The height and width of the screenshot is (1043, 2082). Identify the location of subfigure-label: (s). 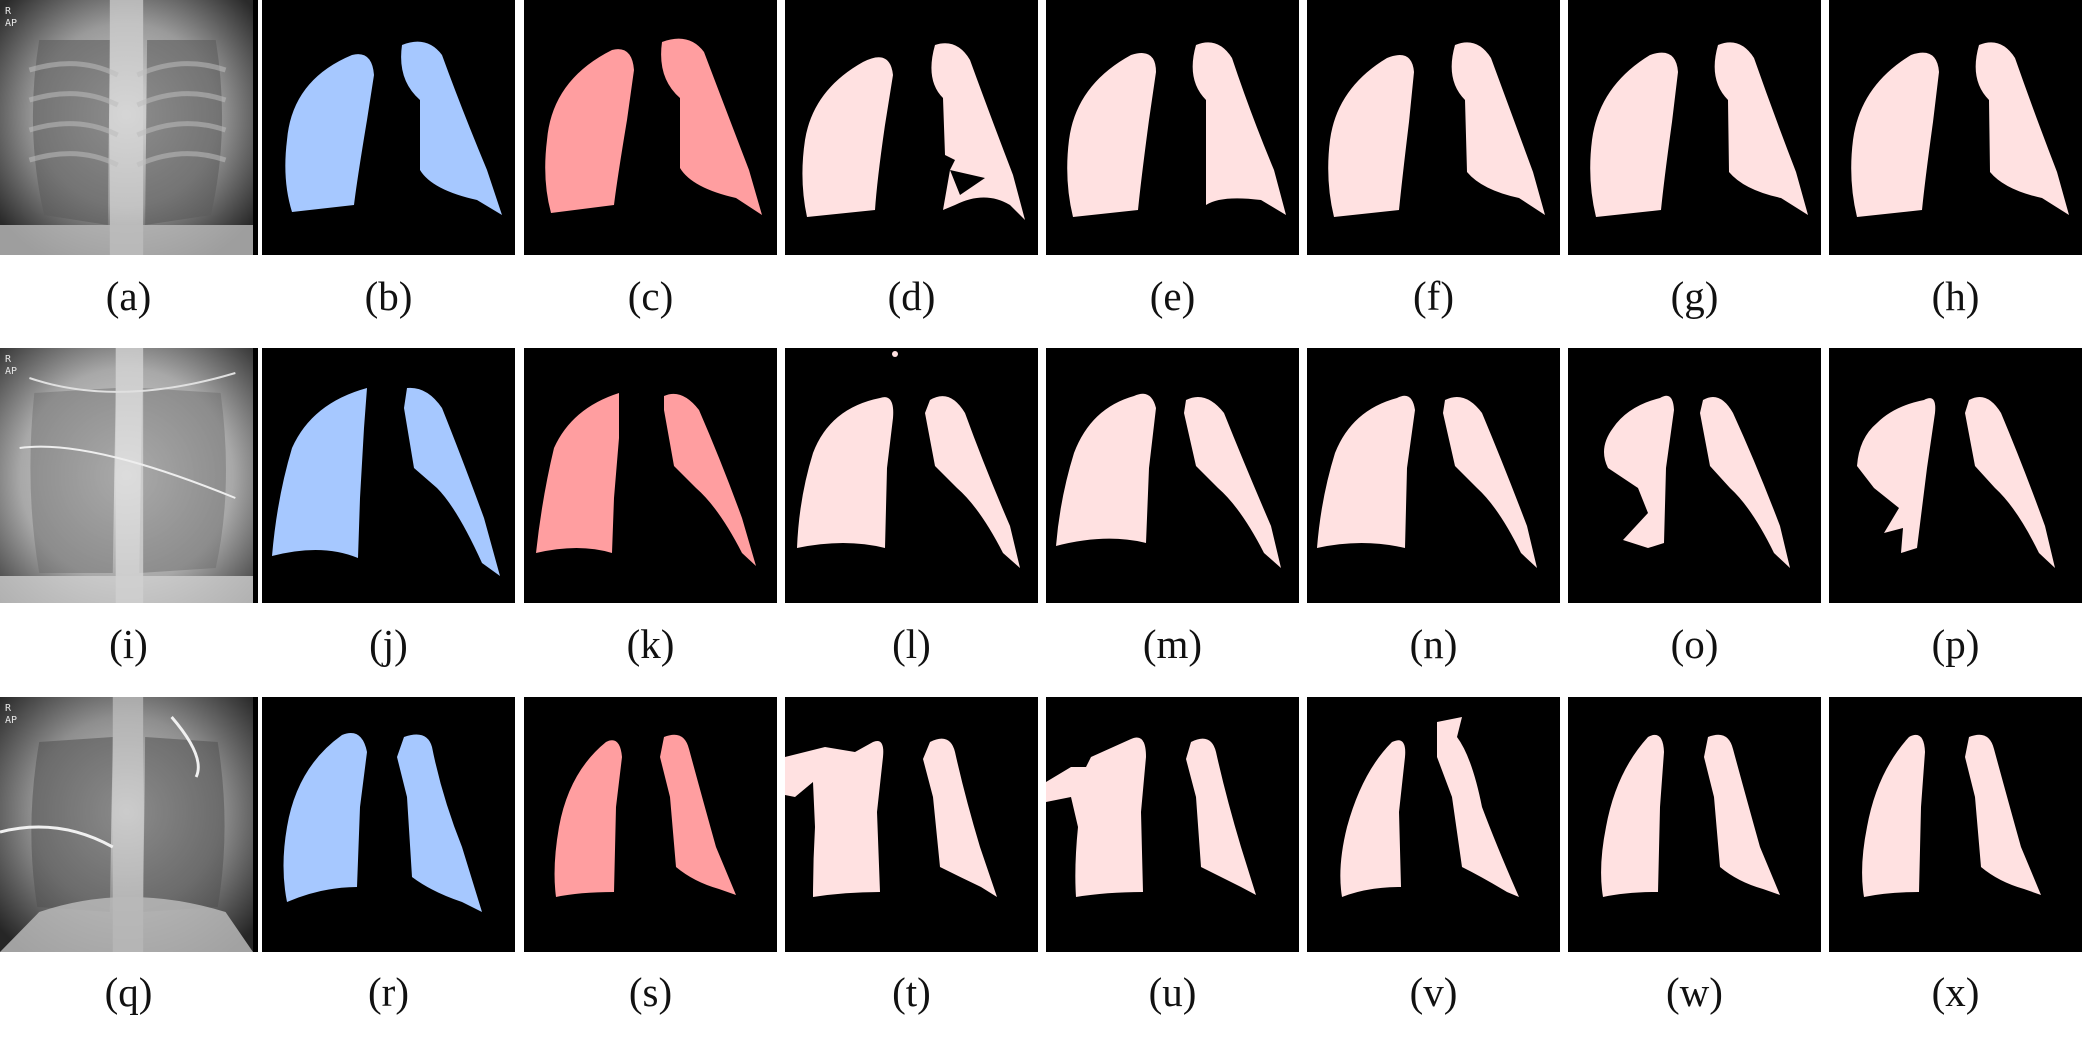
(650, 992).